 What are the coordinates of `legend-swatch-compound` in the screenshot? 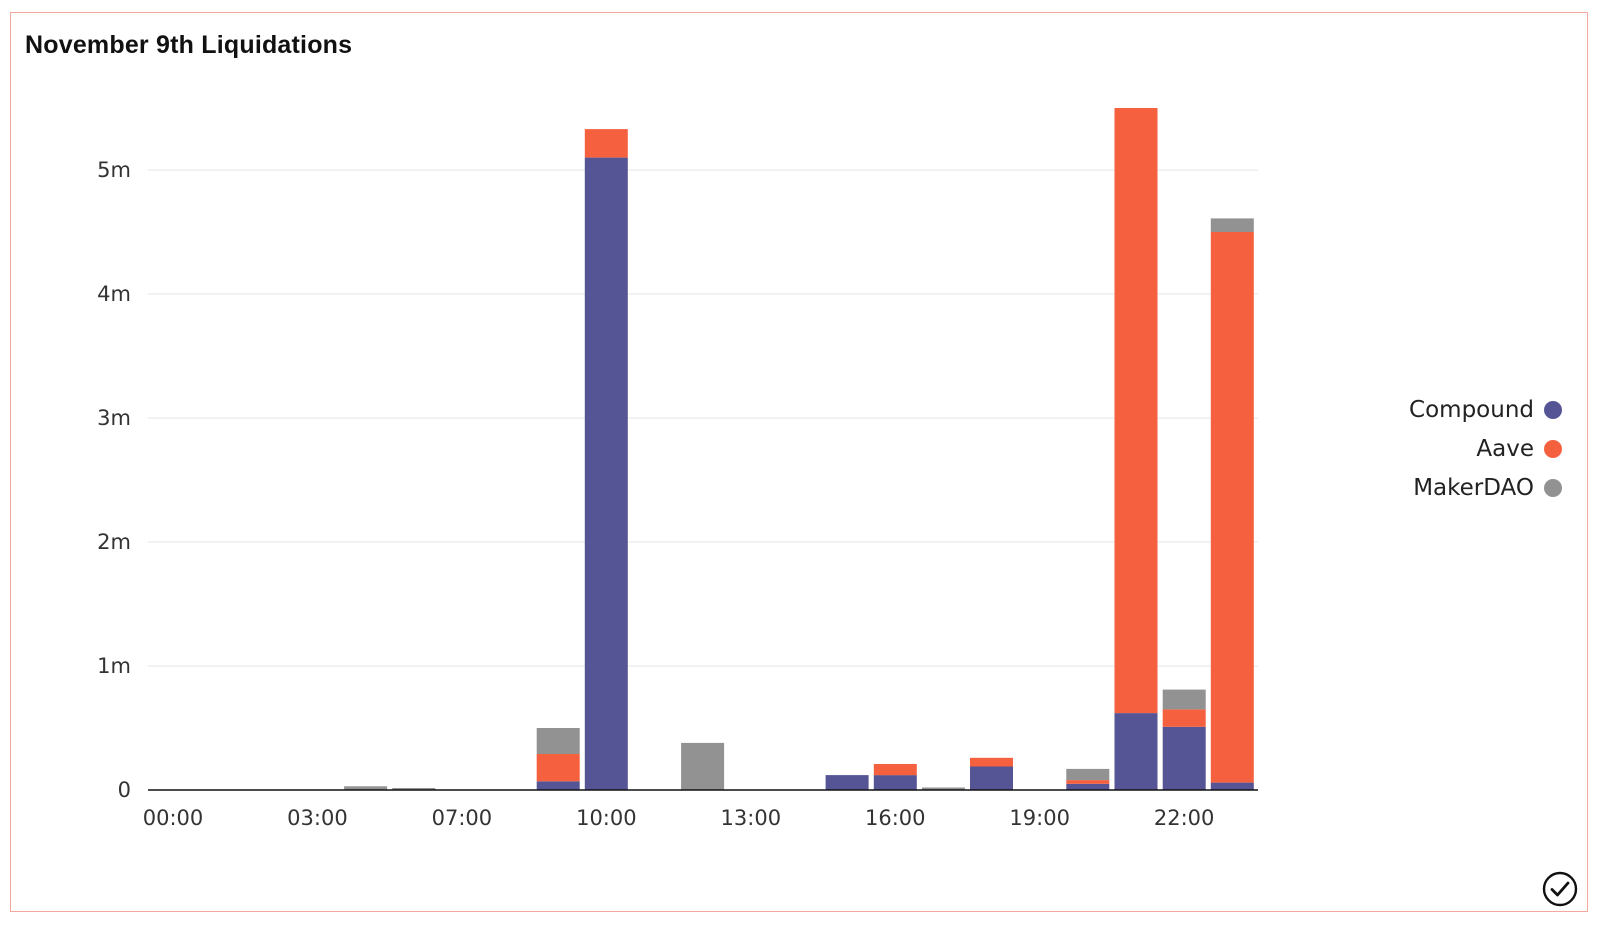 It's located at (1553, 409).